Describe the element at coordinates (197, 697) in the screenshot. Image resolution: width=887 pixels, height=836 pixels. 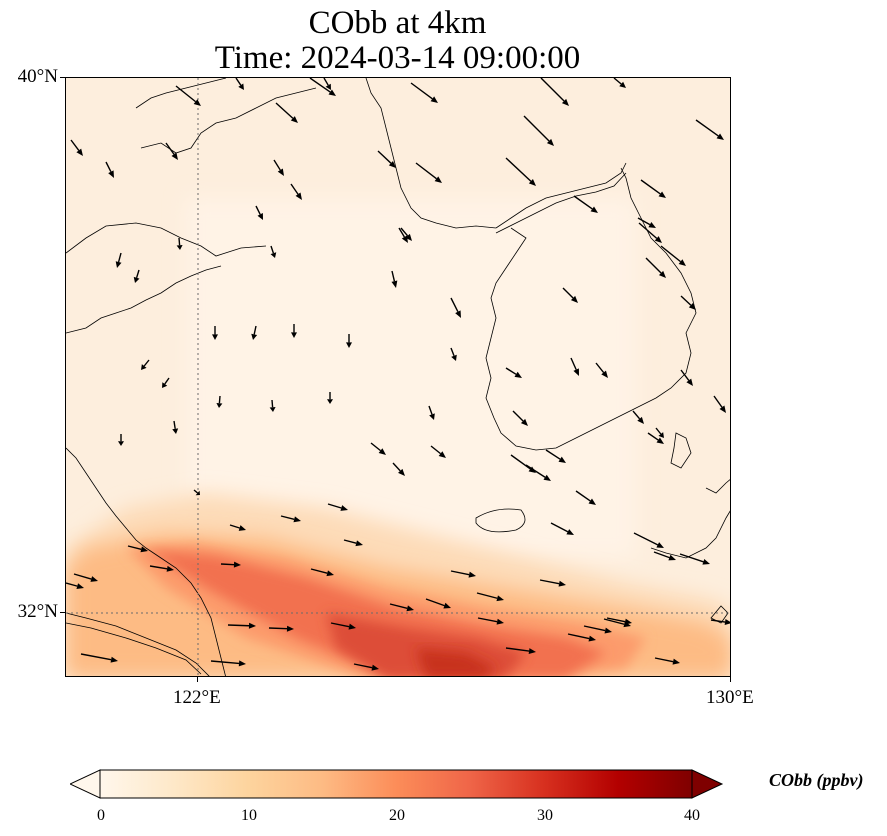
I see `lon-label-left: 122°E` at that location.